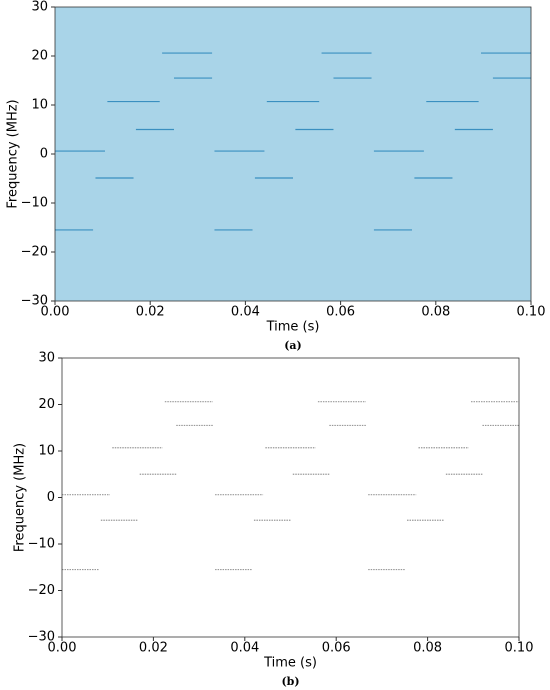 This screenshot has width=550, height=690. What do you see at coordinates (293, 345) in the screenshot?
I see `caption: (a)` at bounding box center [293, 345].